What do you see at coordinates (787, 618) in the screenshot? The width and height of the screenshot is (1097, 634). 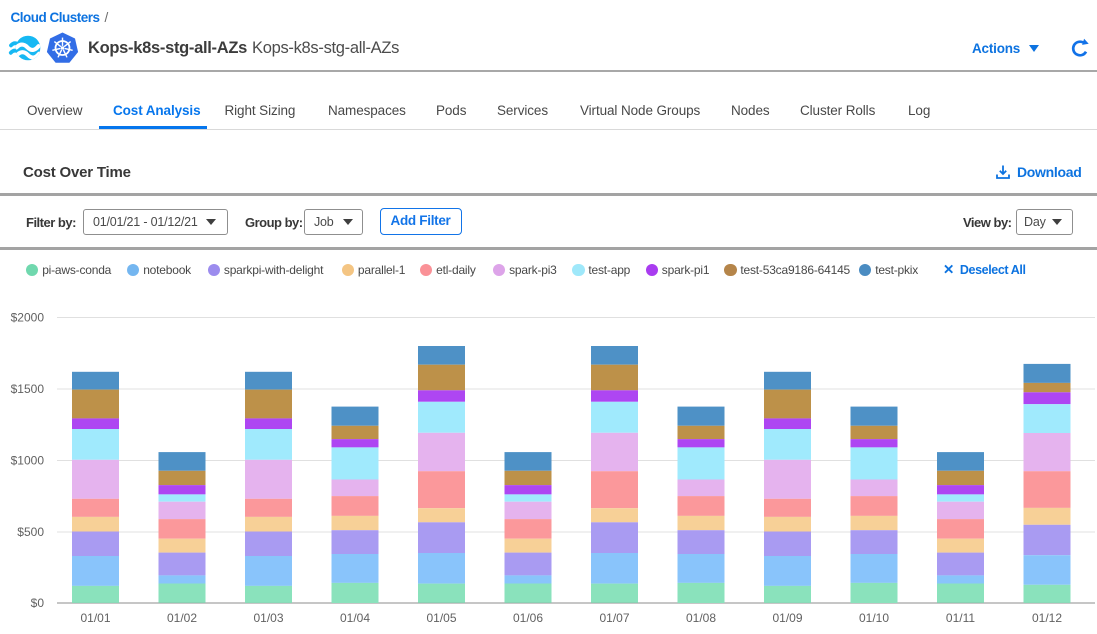 I see `svg-text: 01/09` at bounding box center [787, 618].